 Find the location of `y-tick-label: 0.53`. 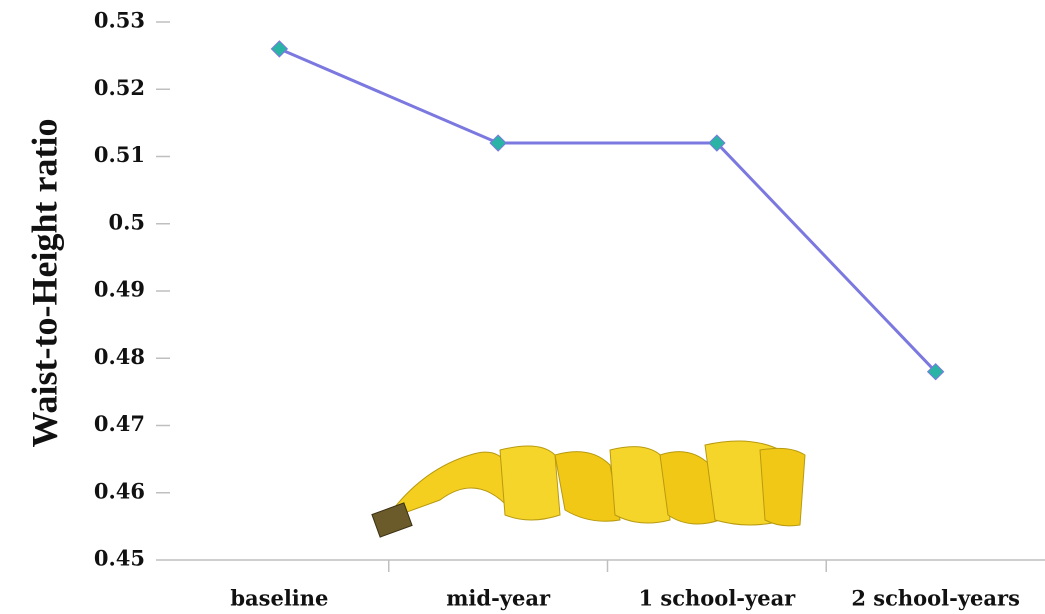

y-tick-label: 0.53 is located at coordinates (119, 20).